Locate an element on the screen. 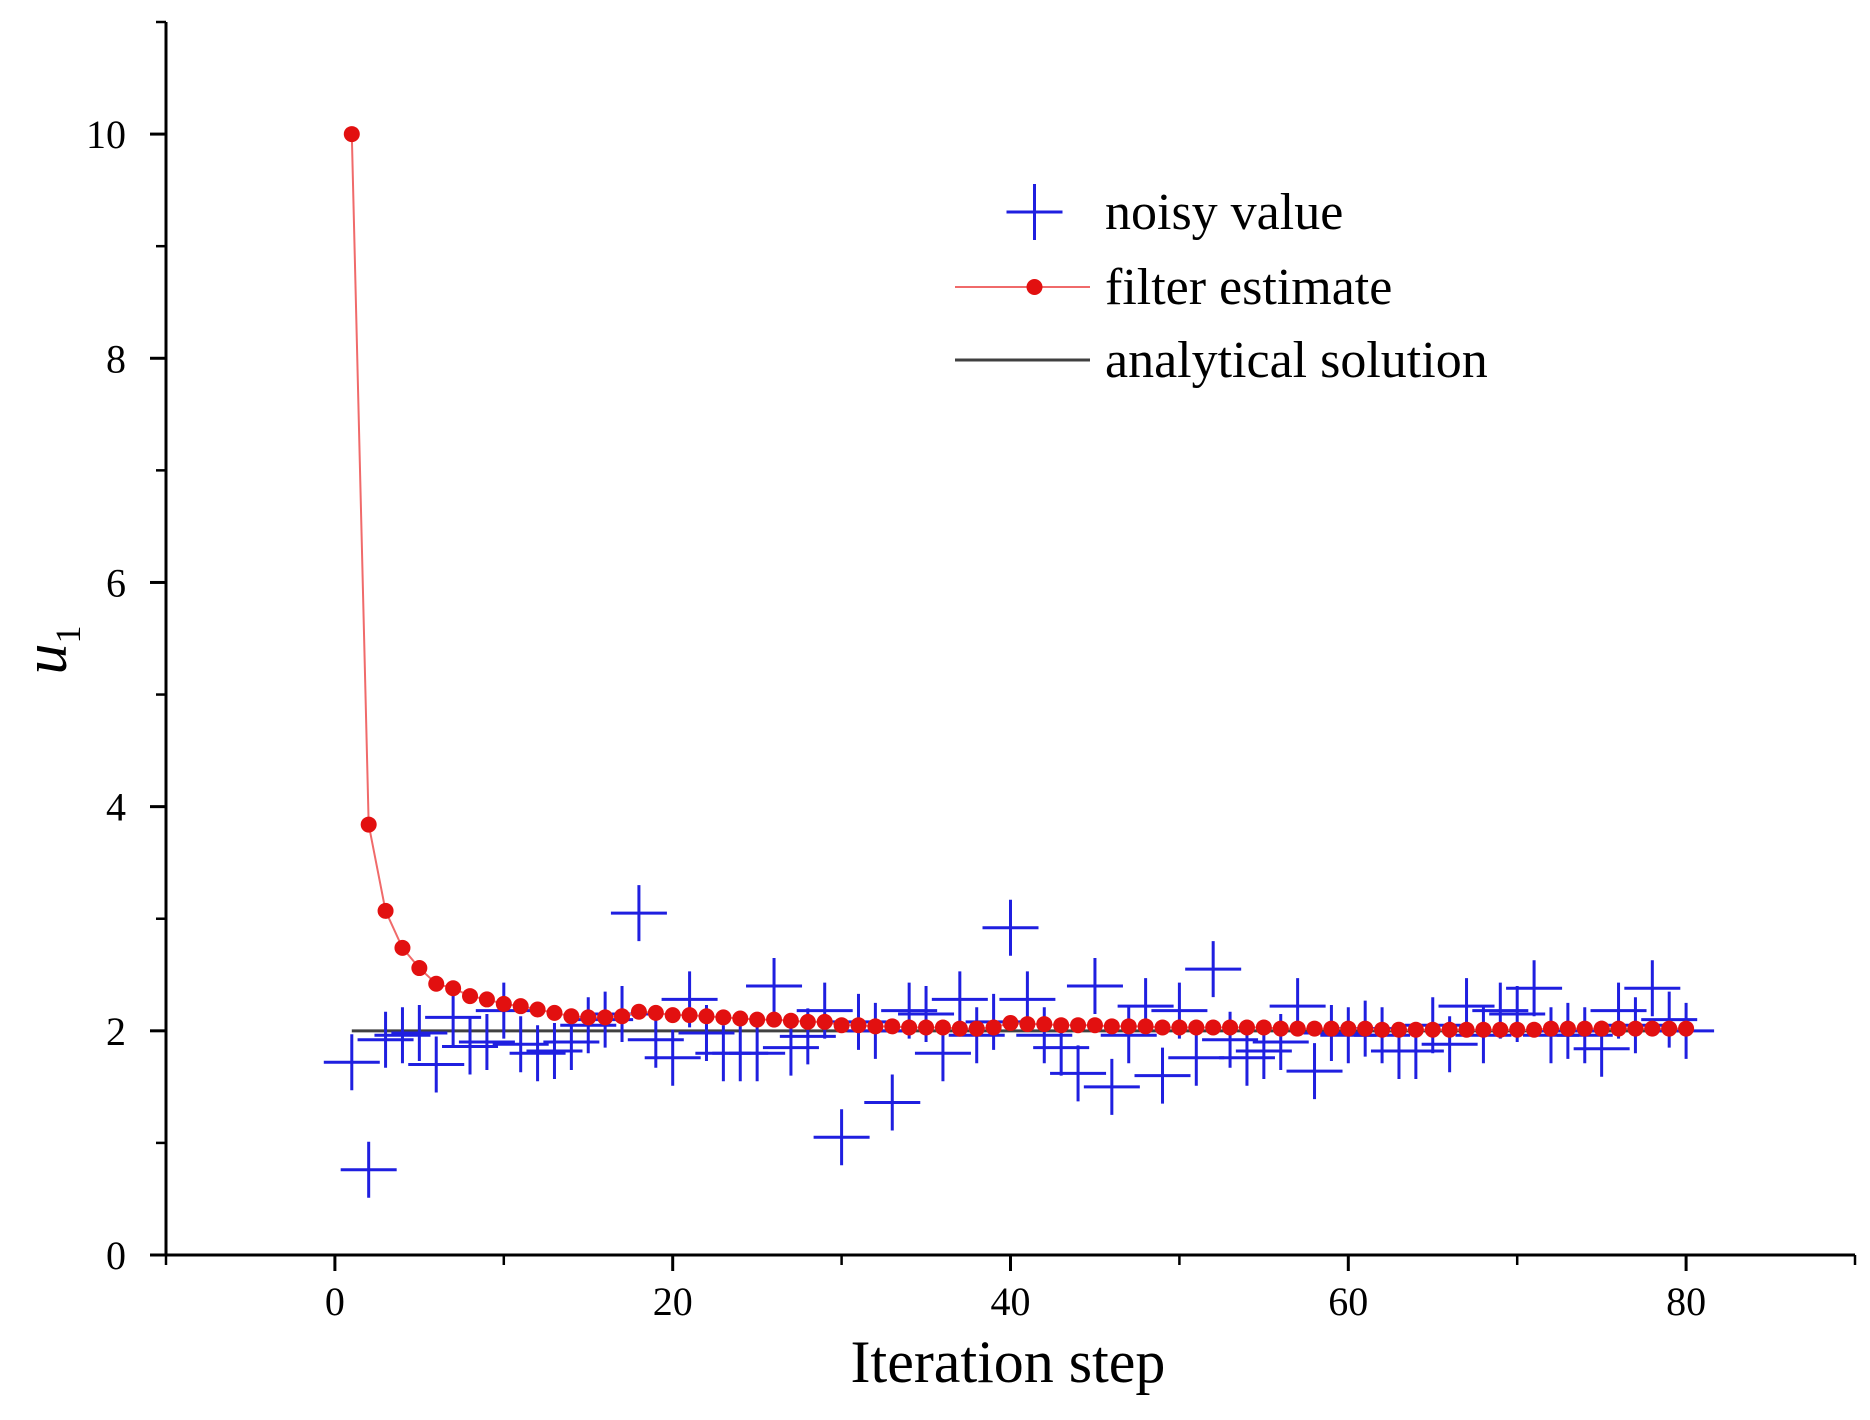 The width and height of the screenshot is (1870, 1420). y-tick-label: 0 is located at coordinates (116, 1255).